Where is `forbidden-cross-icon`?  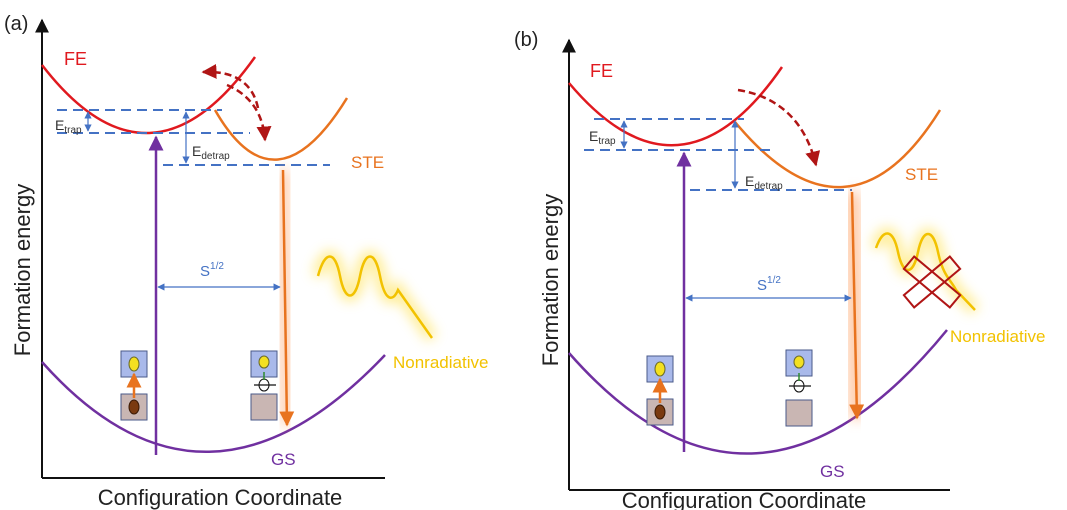
forbidden-cross-icon is located at coordinates (932, 282).